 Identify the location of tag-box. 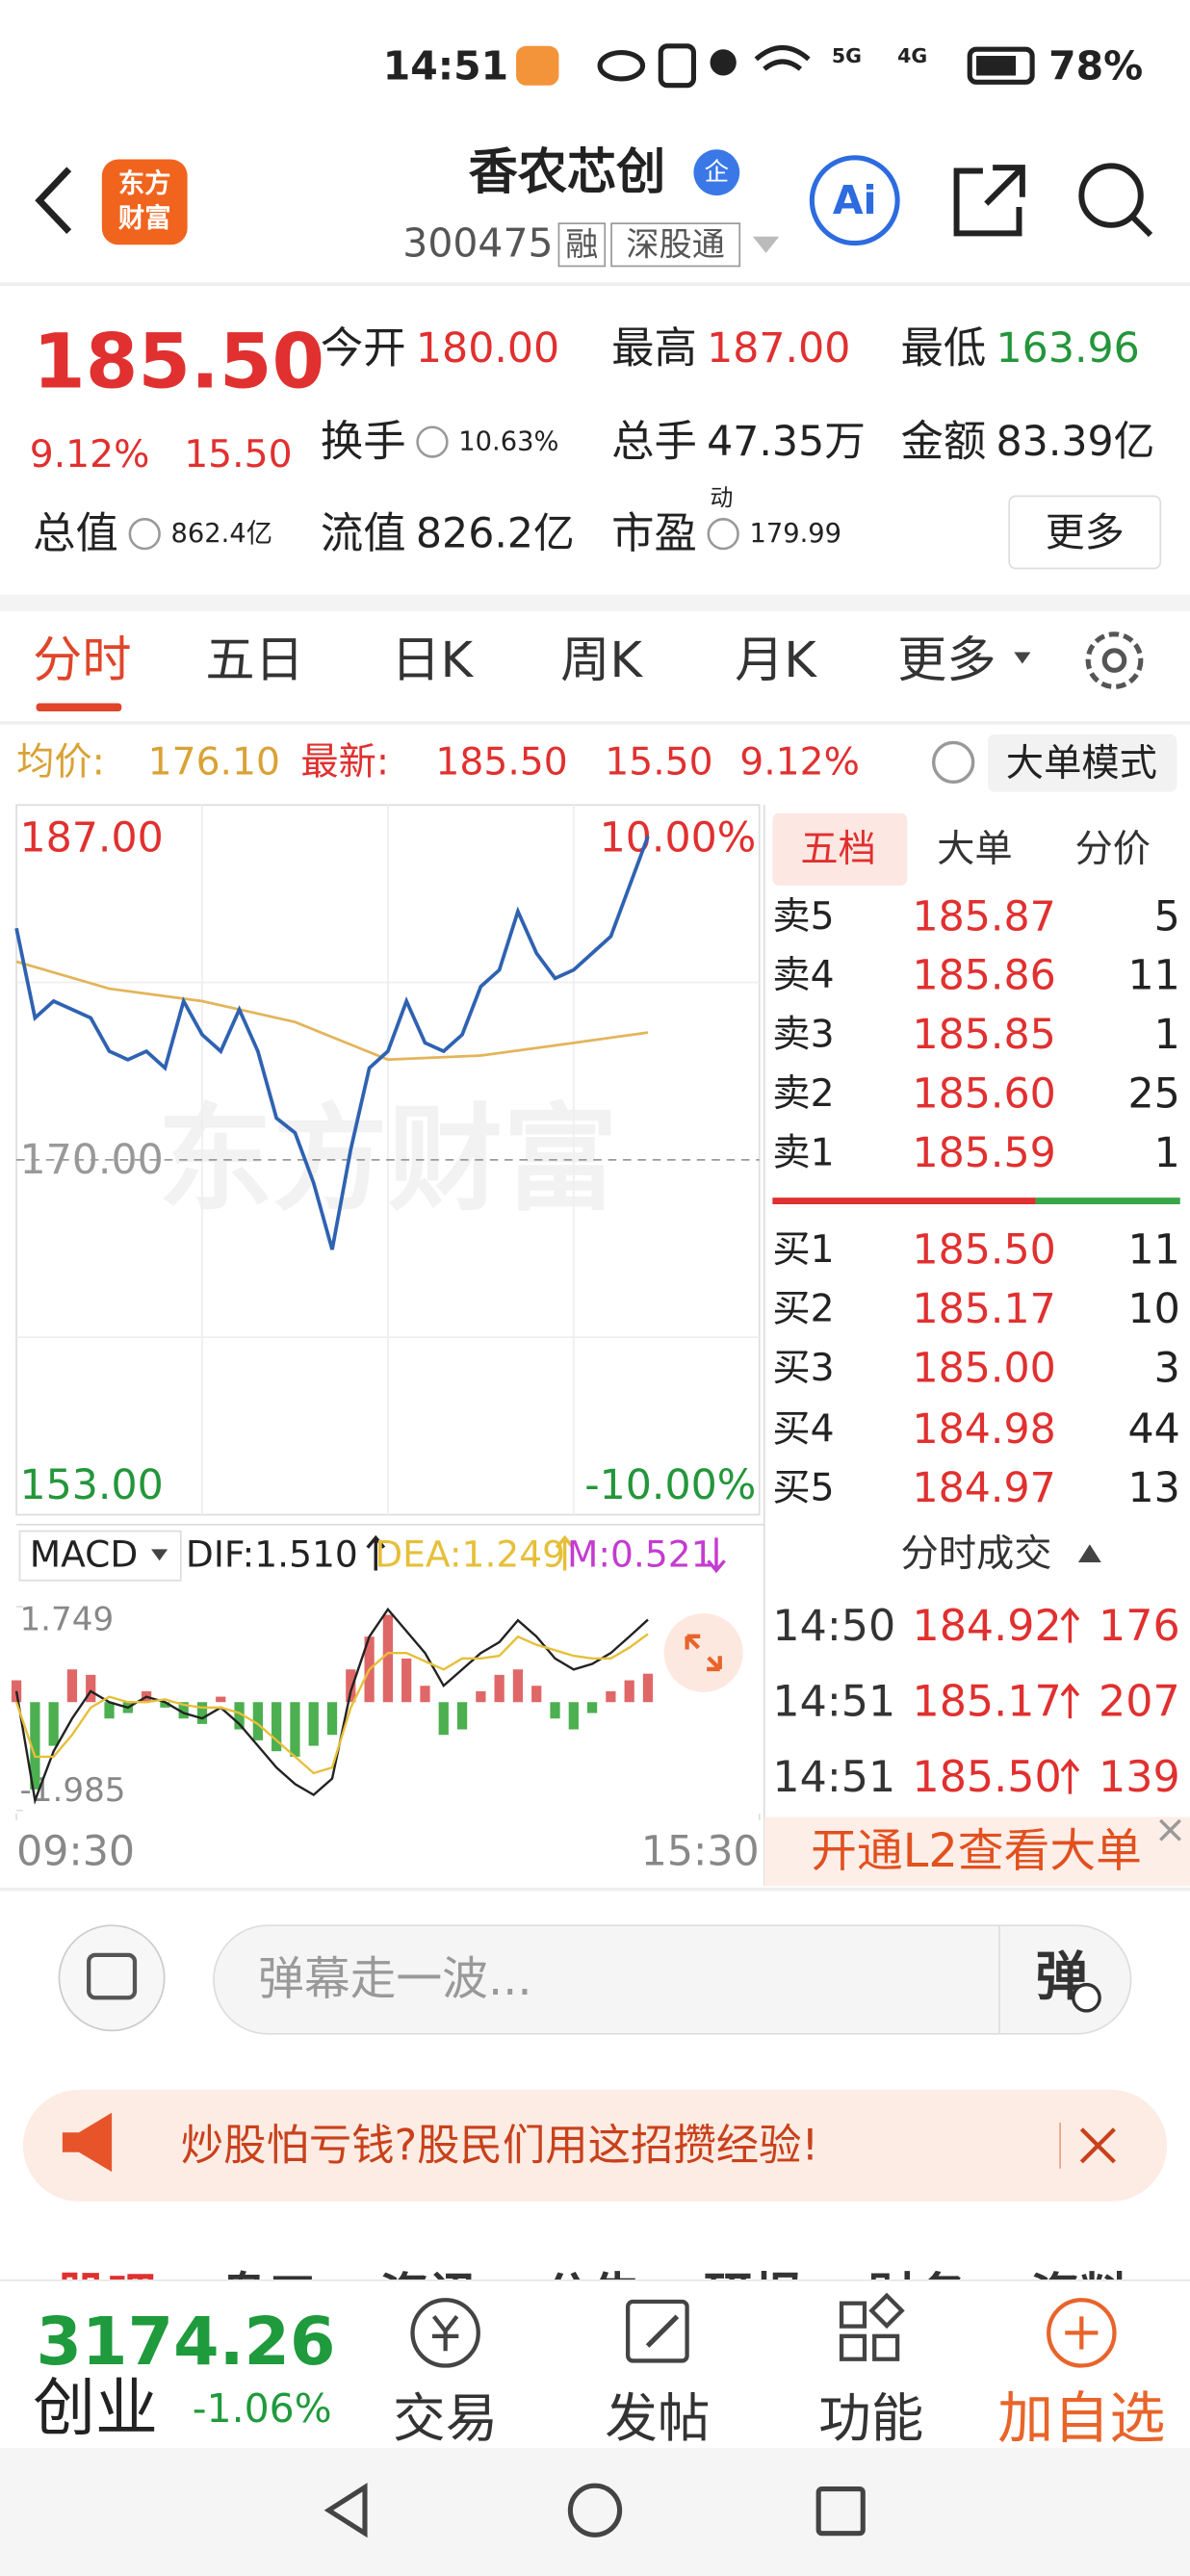
(582, 245).